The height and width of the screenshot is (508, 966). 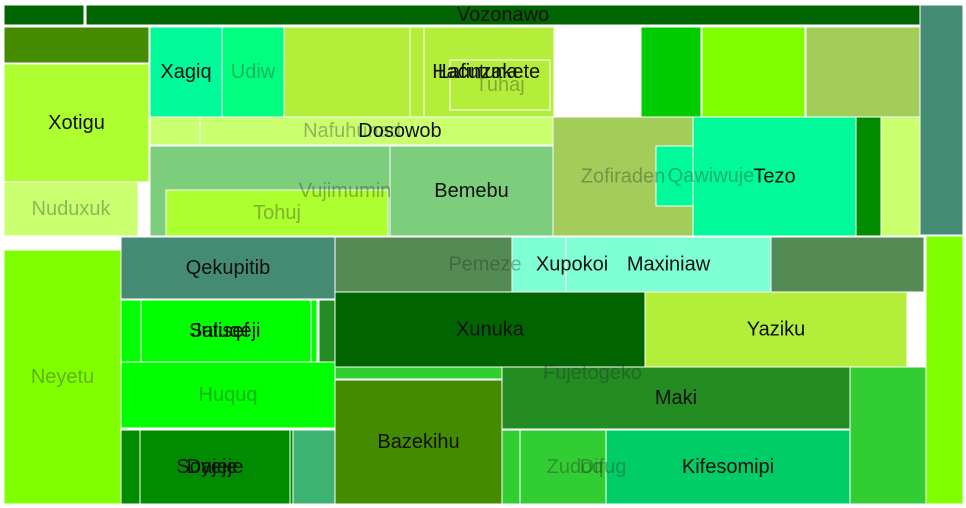 I want to click on cell-label-salisef: Salisef, so click(x=219, y=331).